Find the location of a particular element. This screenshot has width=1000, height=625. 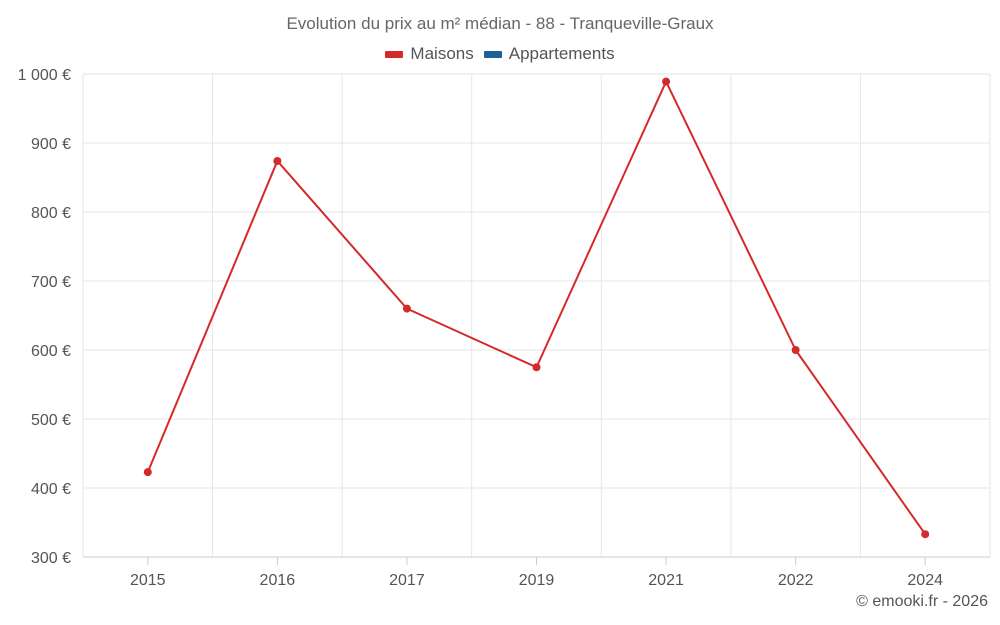

y-tick-label: 400 € is located at coordinates (51, 489).